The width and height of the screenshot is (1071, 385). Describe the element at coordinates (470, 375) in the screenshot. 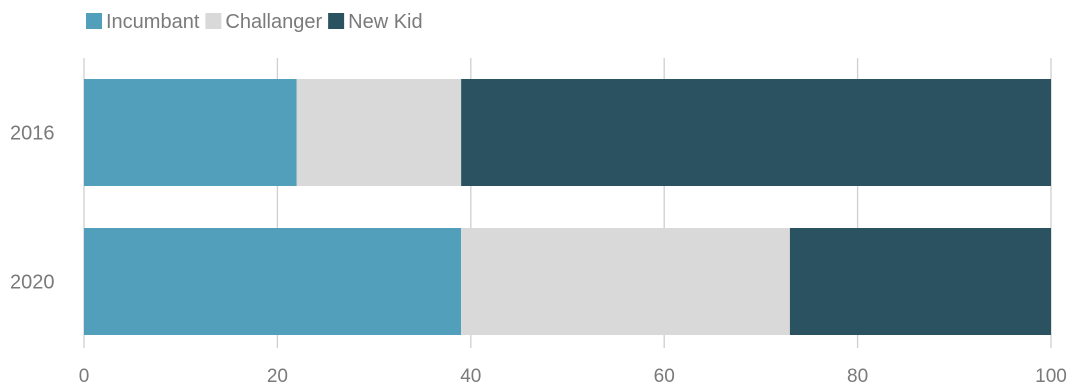

I see `x-tick-label: 40` at that location.